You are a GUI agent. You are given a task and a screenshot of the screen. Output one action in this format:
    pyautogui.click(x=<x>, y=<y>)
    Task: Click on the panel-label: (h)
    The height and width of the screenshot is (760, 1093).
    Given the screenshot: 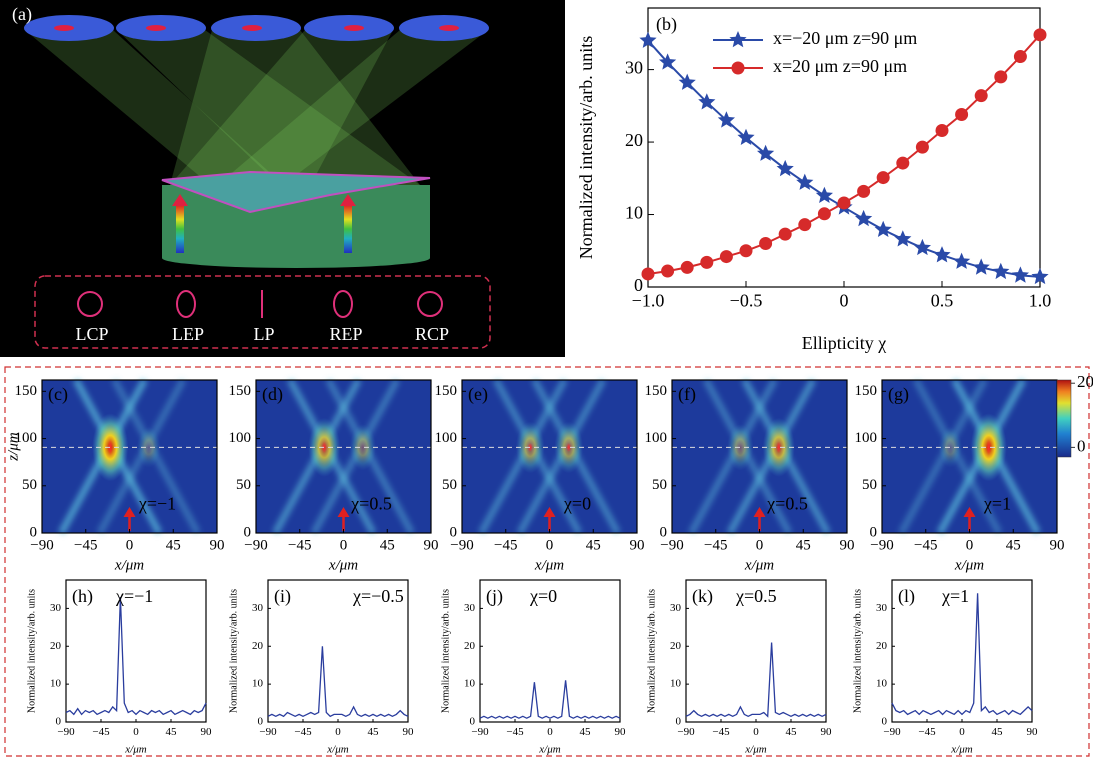 What is the action you would take?
    pyautogui.click(x=82, y=596)
    